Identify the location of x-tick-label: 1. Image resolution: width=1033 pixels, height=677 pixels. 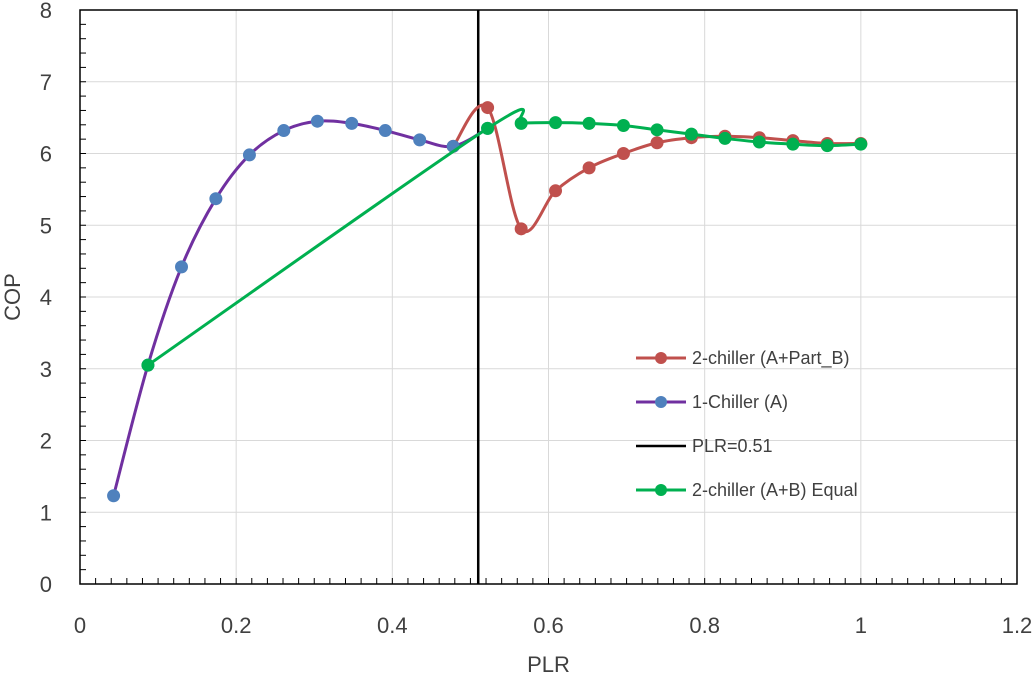
(861, 625).